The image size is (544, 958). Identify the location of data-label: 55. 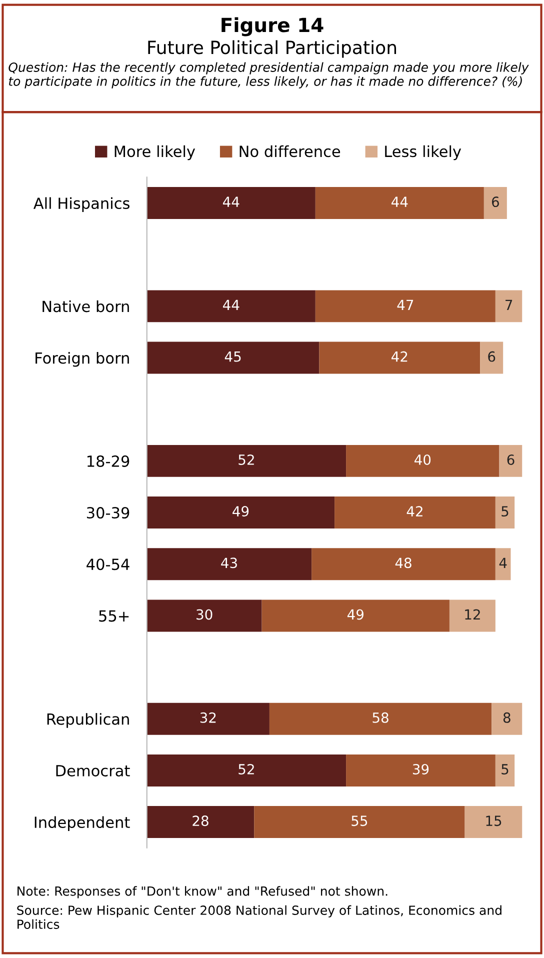
(360, 821).